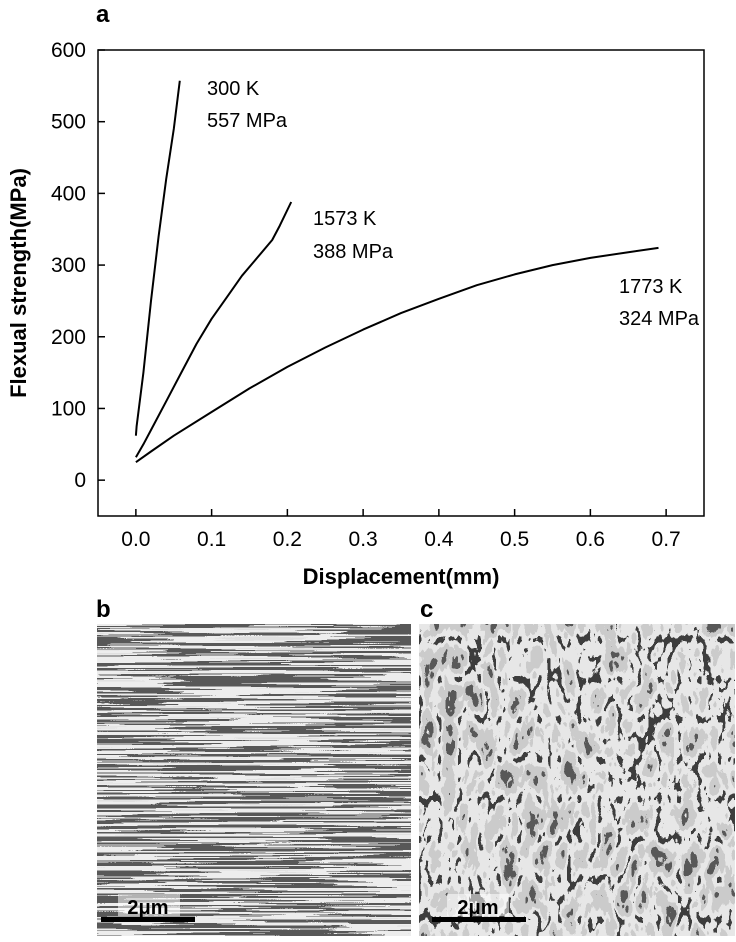 The image size is (736, 942). I want to click on y-tick-label: 600, so click(68, 50).